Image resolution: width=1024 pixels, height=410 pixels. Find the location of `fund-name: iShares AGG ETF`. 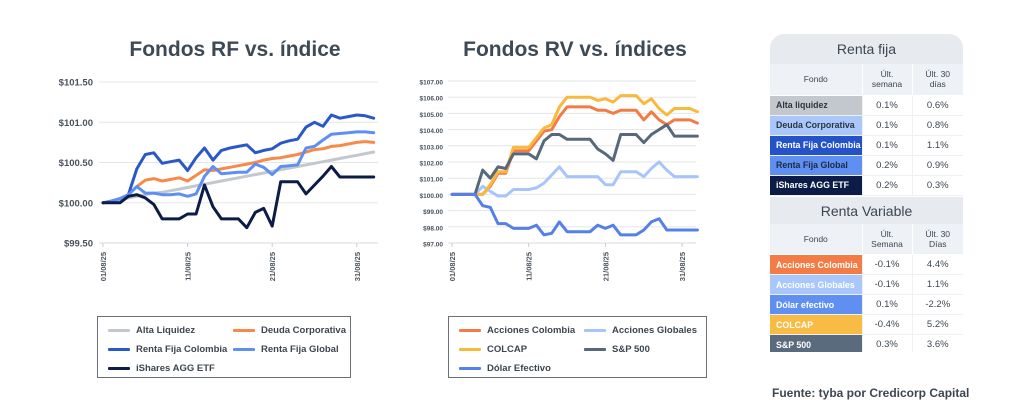

fund-name: iShares AGG ETF is located at coordinates (816, 185).